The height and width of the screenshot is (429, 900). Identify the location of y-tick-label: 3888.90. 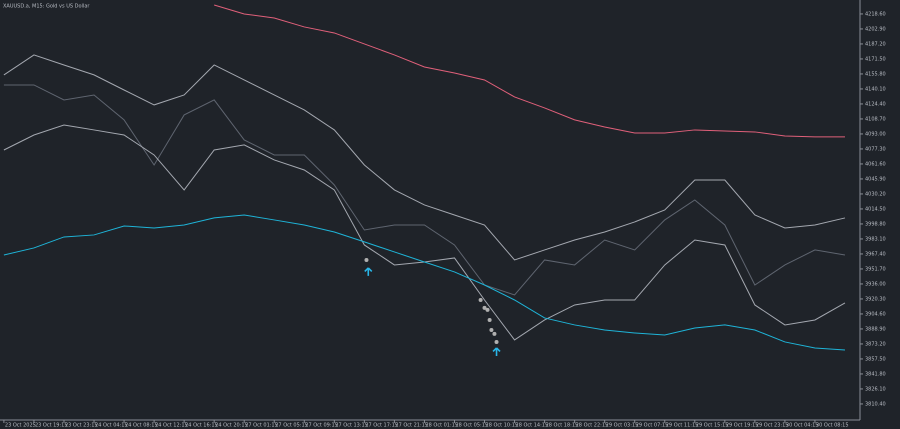
(875, 329).